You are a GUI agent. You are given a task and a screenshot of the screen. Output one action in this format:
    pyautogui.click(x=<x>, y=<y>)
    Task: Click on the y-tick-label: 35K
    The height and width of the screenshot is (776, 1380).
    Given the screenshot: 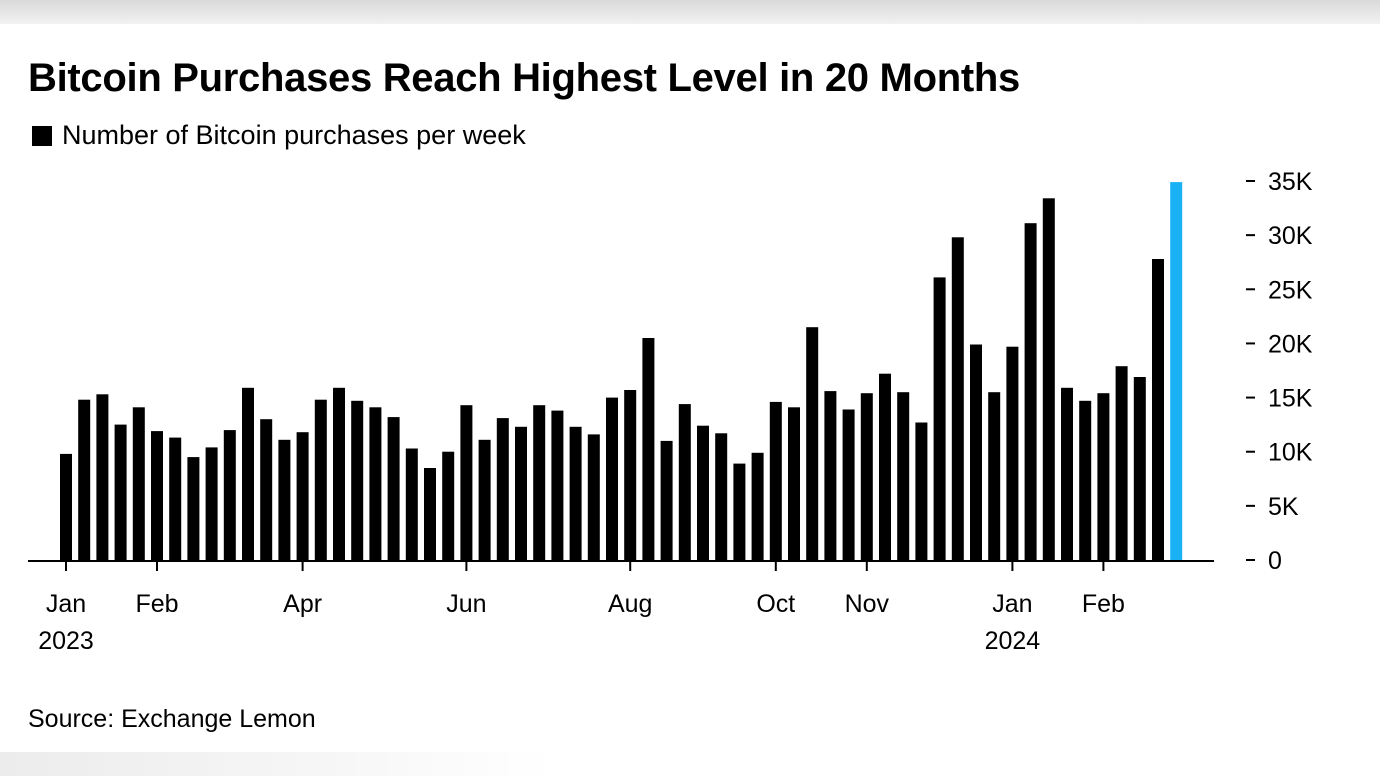 What is the action you would take?
    pyautogui.click(x=1290, y=182)
    